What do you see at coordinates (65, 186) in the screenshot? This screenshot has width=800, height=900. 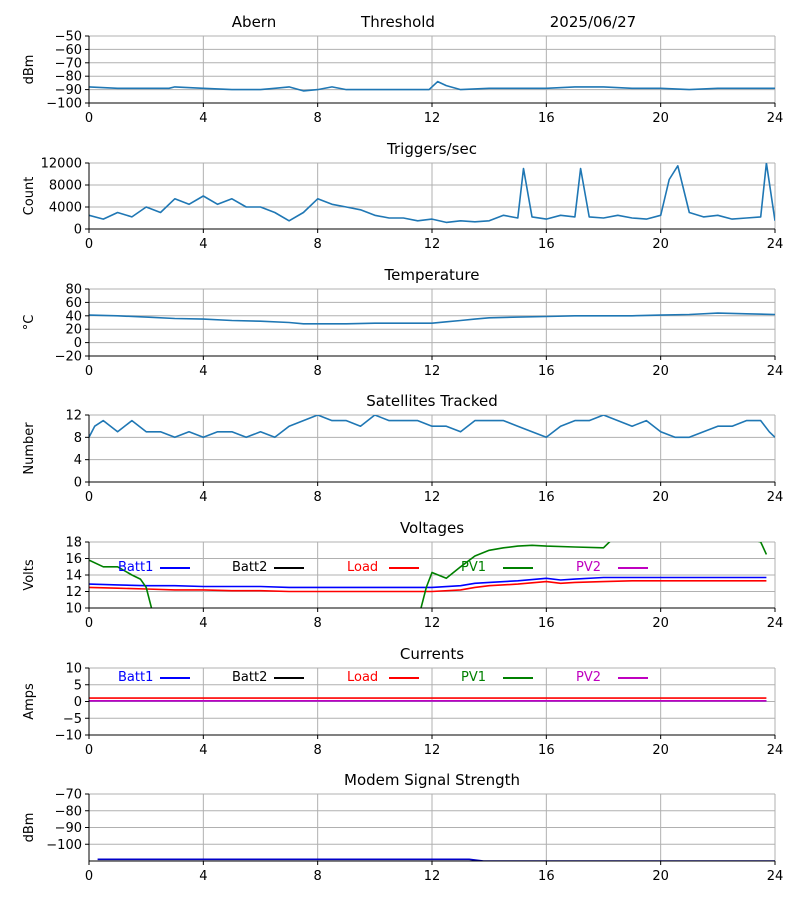 I see `y-tick-label: 8000` at bounding box center [65, 186].